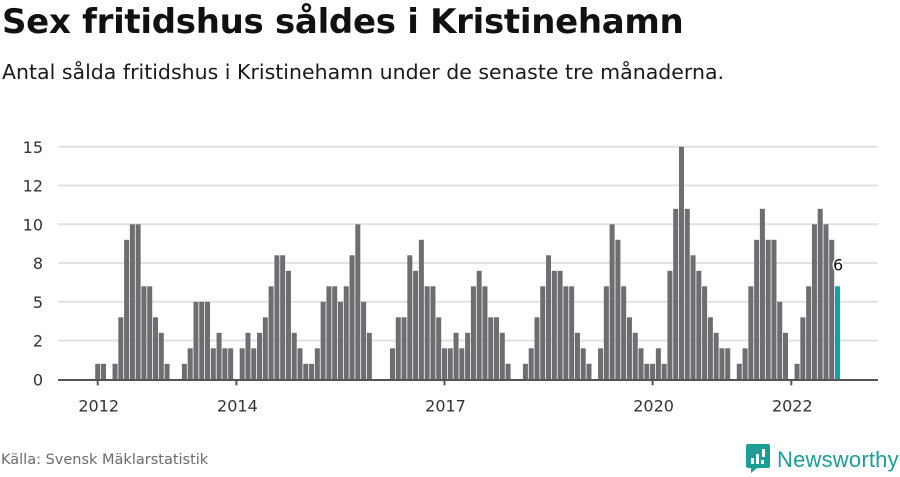 Image resolution: width=900 pixels, height=477 pixels. Describe the element at coordinates (33, 147) in the screenshot. I see `y-tick-label: 15` at that location.